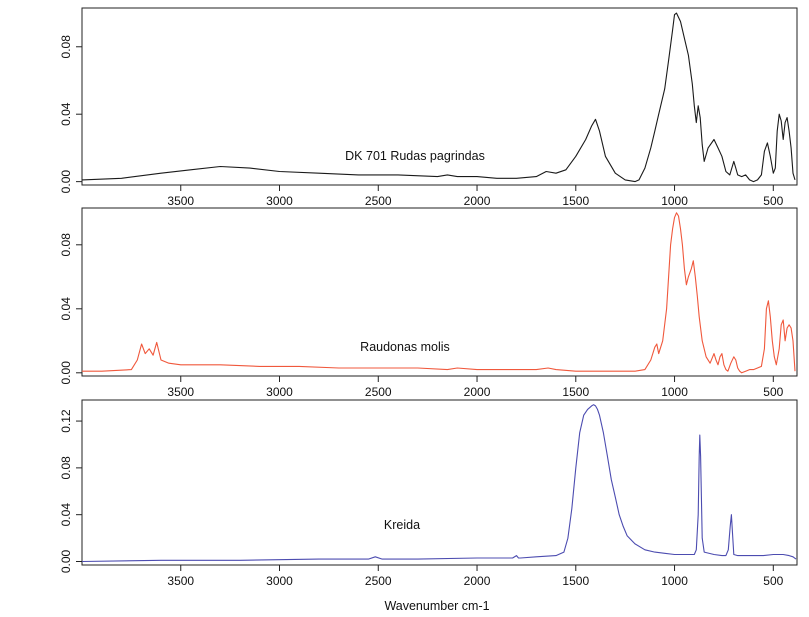 The width and height of the screenshot is (809, 617). Describe the element at coordinates (436, 606) in the screenshot. I see `x-axis-title: Wavenumber cm-1` at that location.